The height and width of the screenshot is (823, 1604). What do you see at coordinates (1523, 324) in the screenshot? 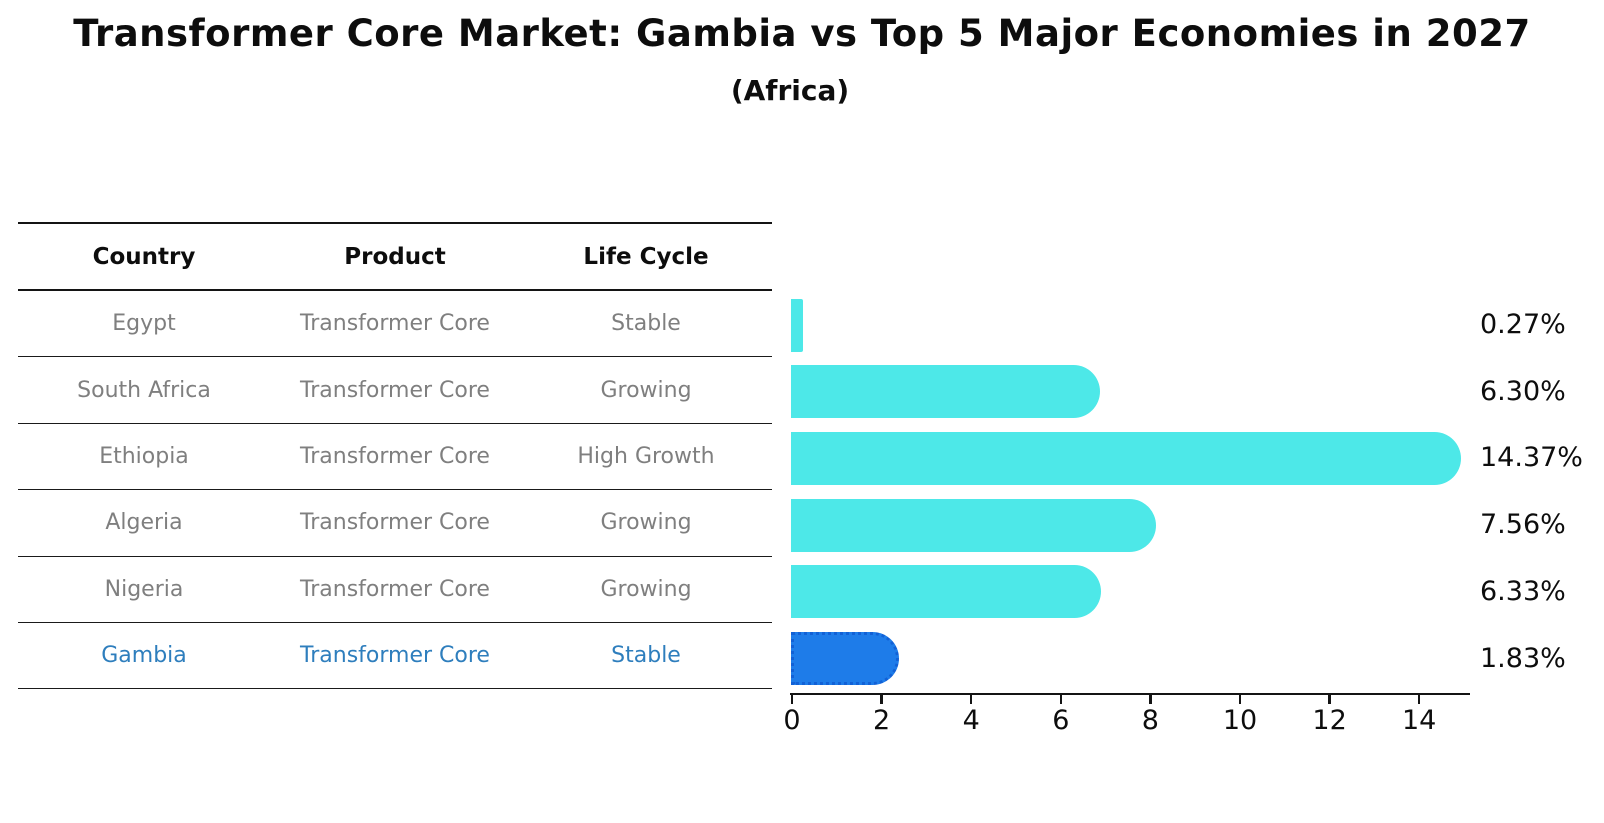
I see `value-label-egypt: 0.27%` at bounding box center [1523, 324].